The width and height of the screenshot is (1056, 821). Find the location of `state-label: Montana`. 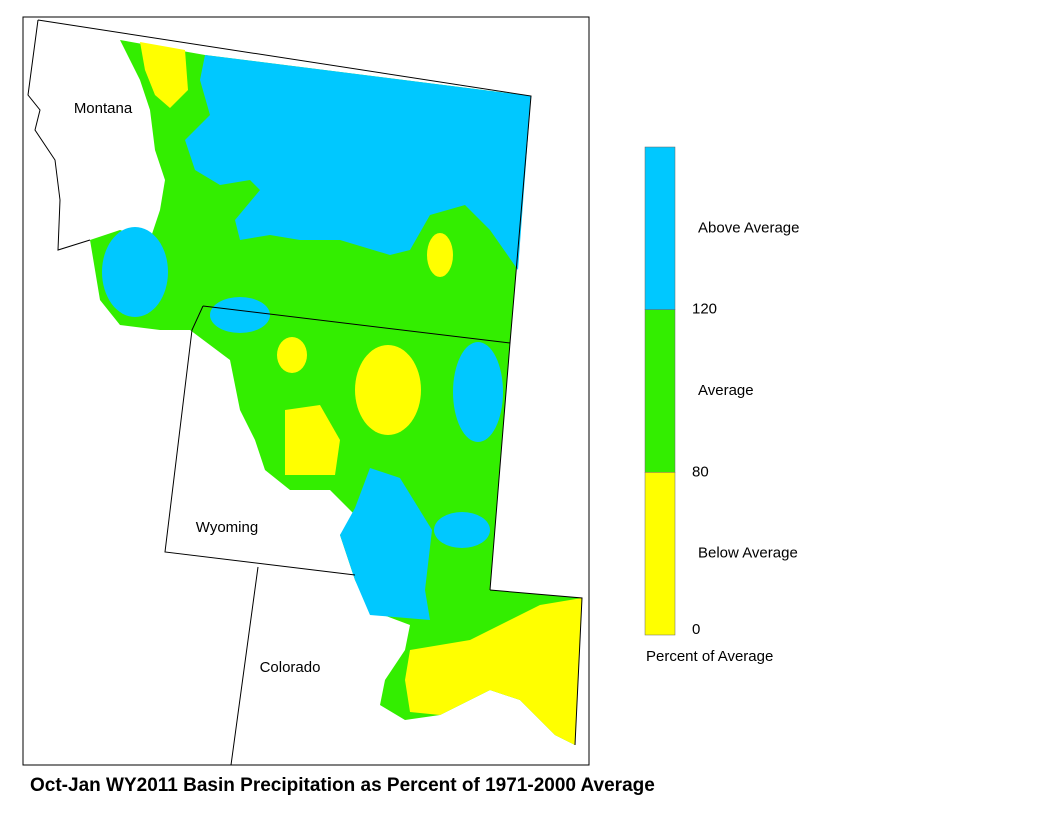

state-label: Montana is located at coordinates (103, 108).